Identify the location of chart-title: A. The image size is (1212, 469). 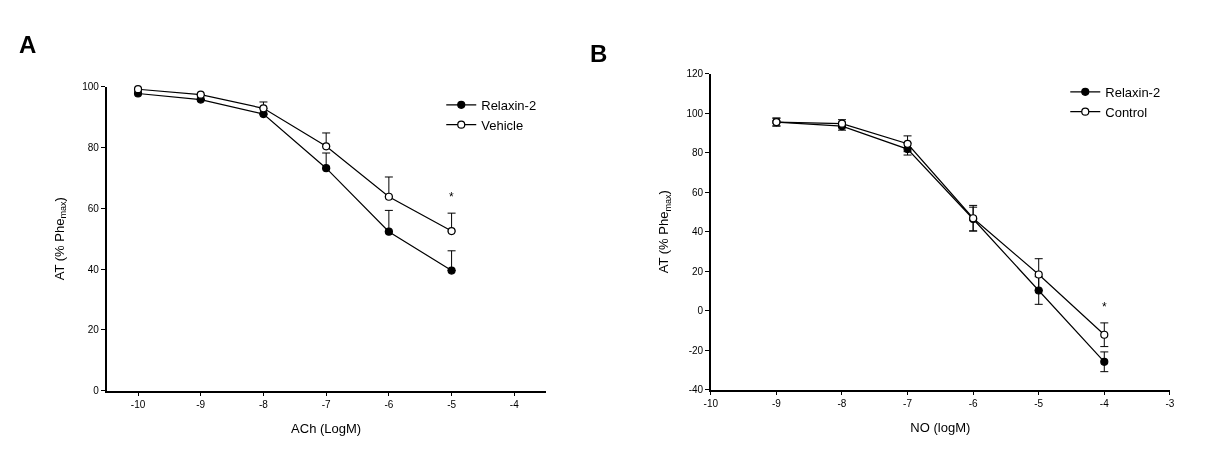
(28, 44).